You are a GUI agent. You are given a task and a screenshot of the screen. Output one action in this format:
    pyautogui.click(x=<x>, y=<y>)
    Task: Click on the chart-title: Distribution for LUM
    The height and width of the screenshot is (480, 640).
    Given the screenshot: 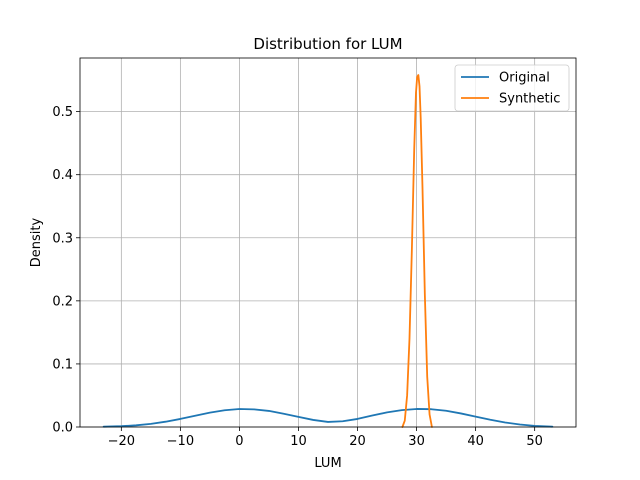 What is the action you would take?
    pyautogui.click(x=327, y=44)
    